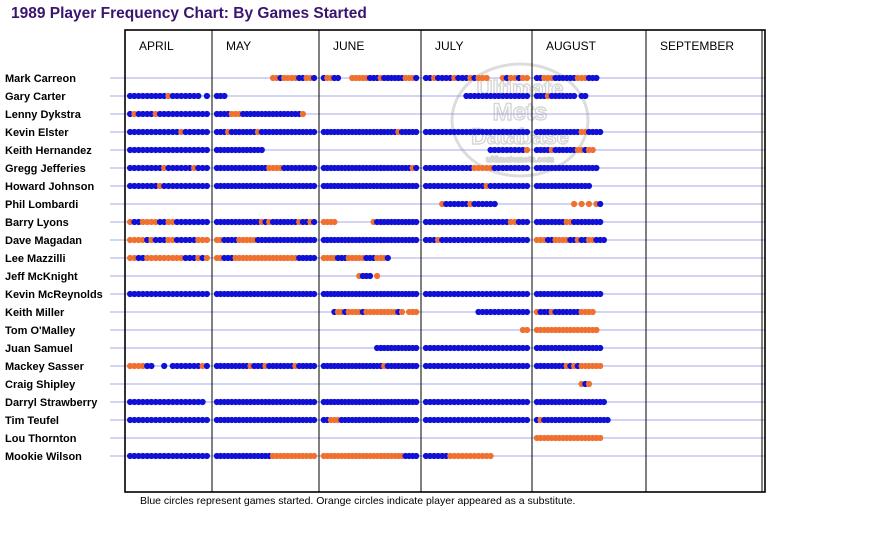 This screenshot has height=548, width=890. I want to click on player-name: Gary Carter, so click(35, 97).